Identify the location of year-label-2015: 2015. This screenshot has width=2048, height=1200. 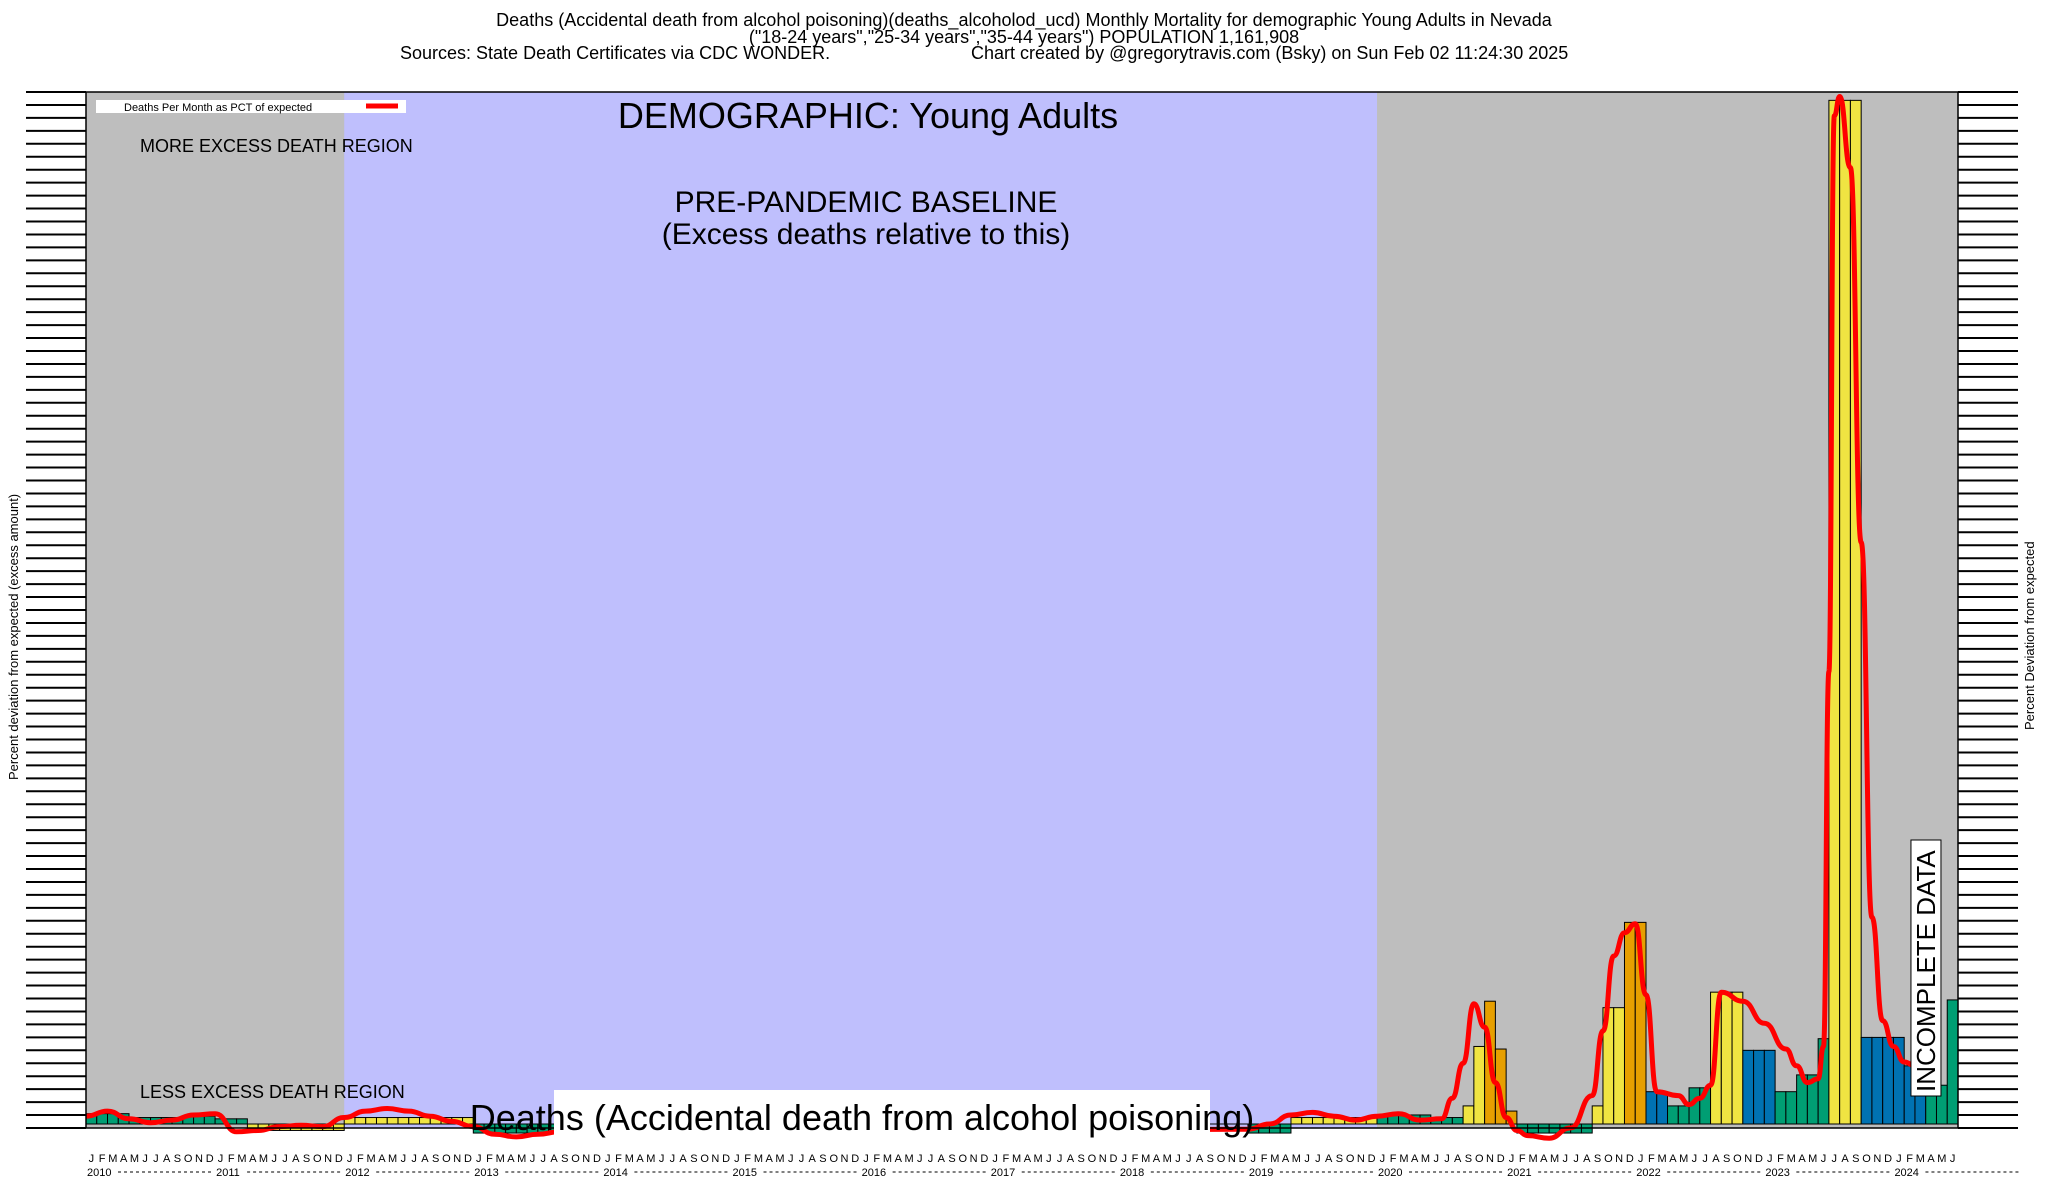
(745, 1173).